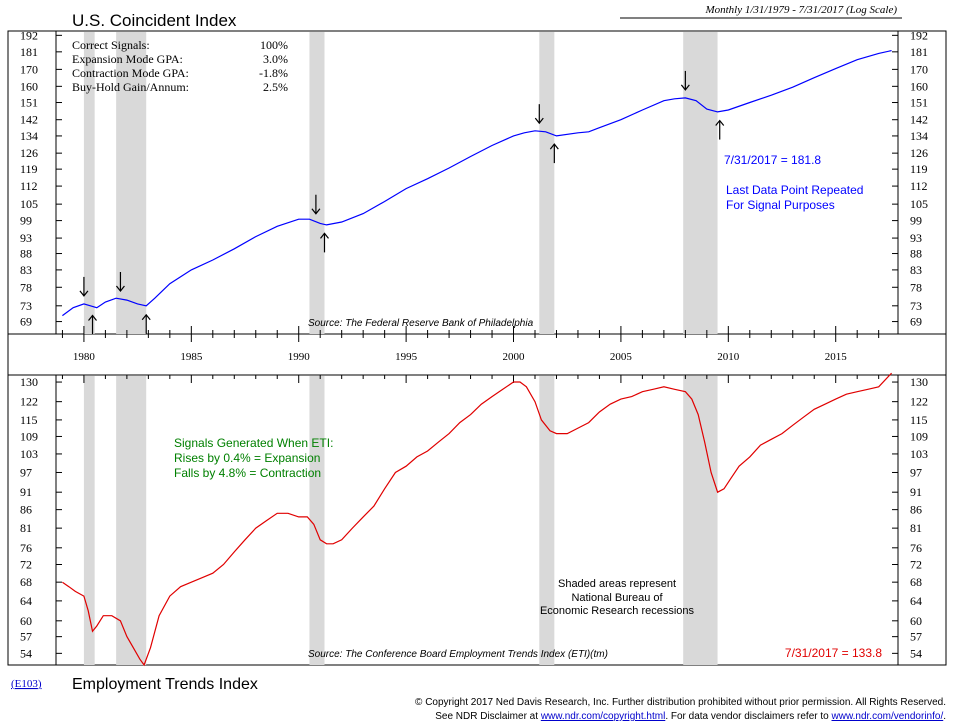 This screenshot has width=955, height=728. Describe the element at coordinates (29, 169) in the screenshot. I see `coincident-tick-label-left: 119` at that location.